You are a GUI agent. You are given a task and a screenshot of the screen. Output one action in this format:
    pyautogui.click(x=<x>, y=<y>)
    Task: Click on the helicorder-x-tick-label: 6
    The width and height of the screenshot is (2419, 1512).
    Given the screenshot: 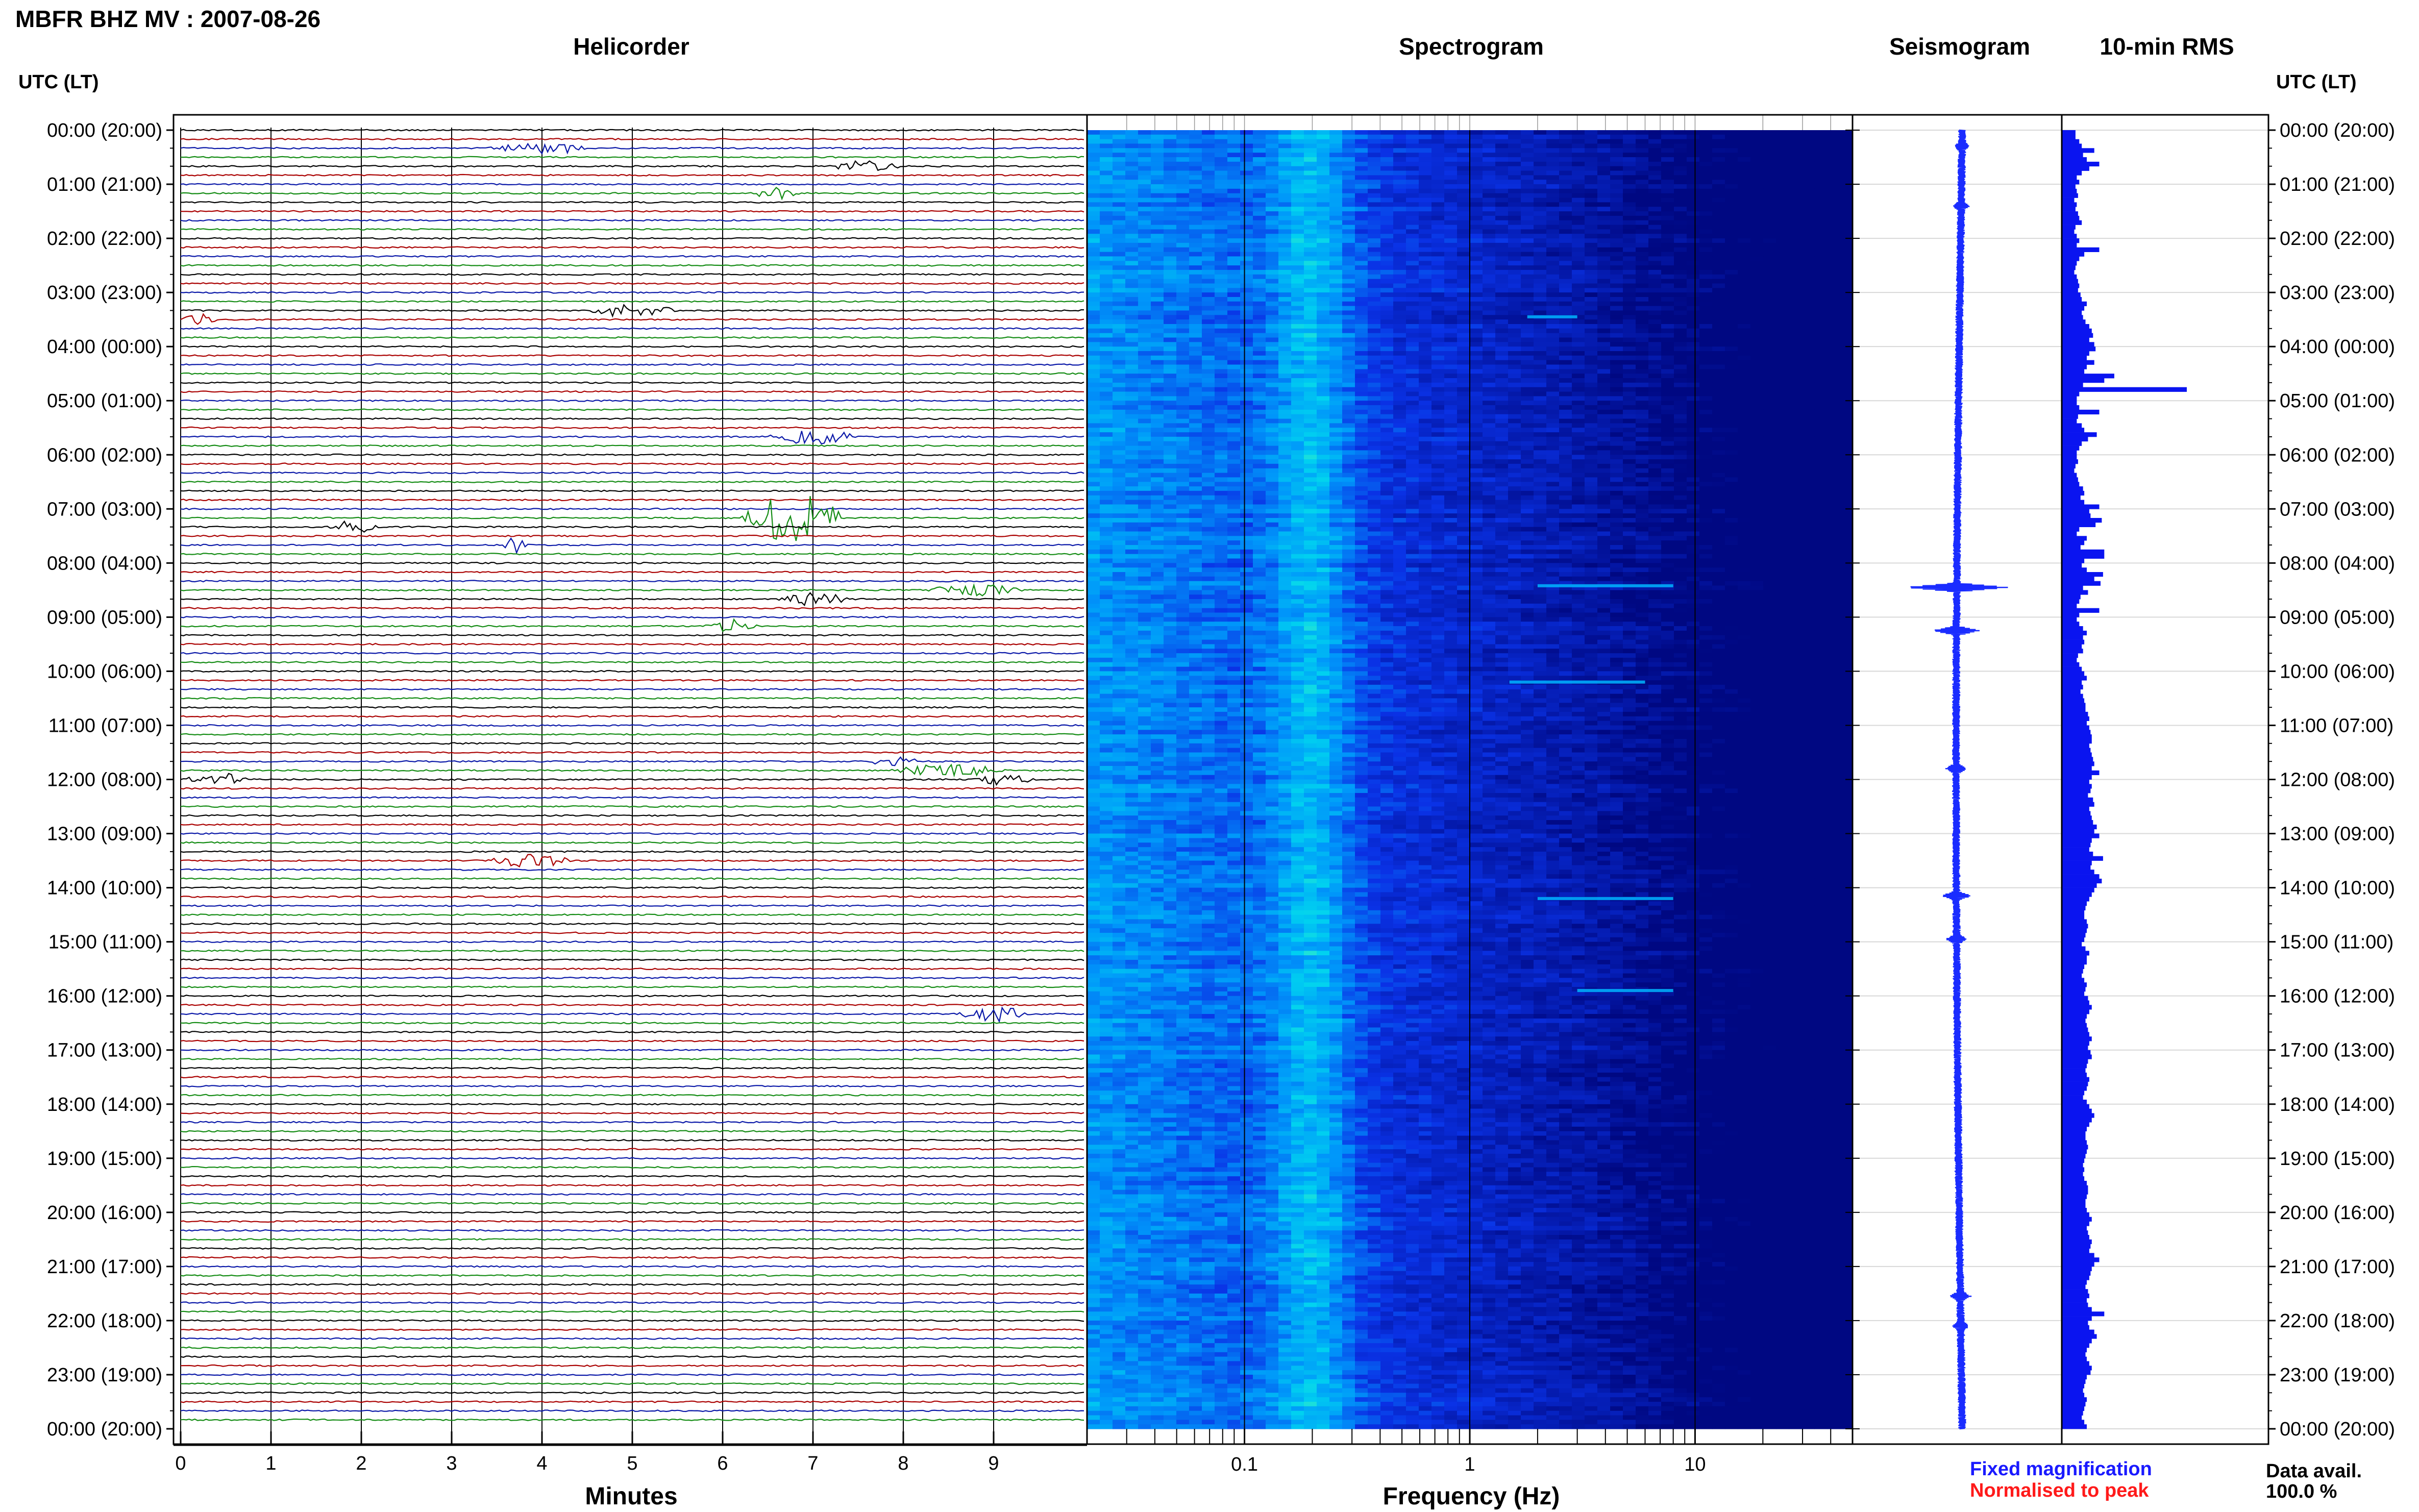 What is the action you would take?
    pyautogui.click(x=722, y=1463)
    